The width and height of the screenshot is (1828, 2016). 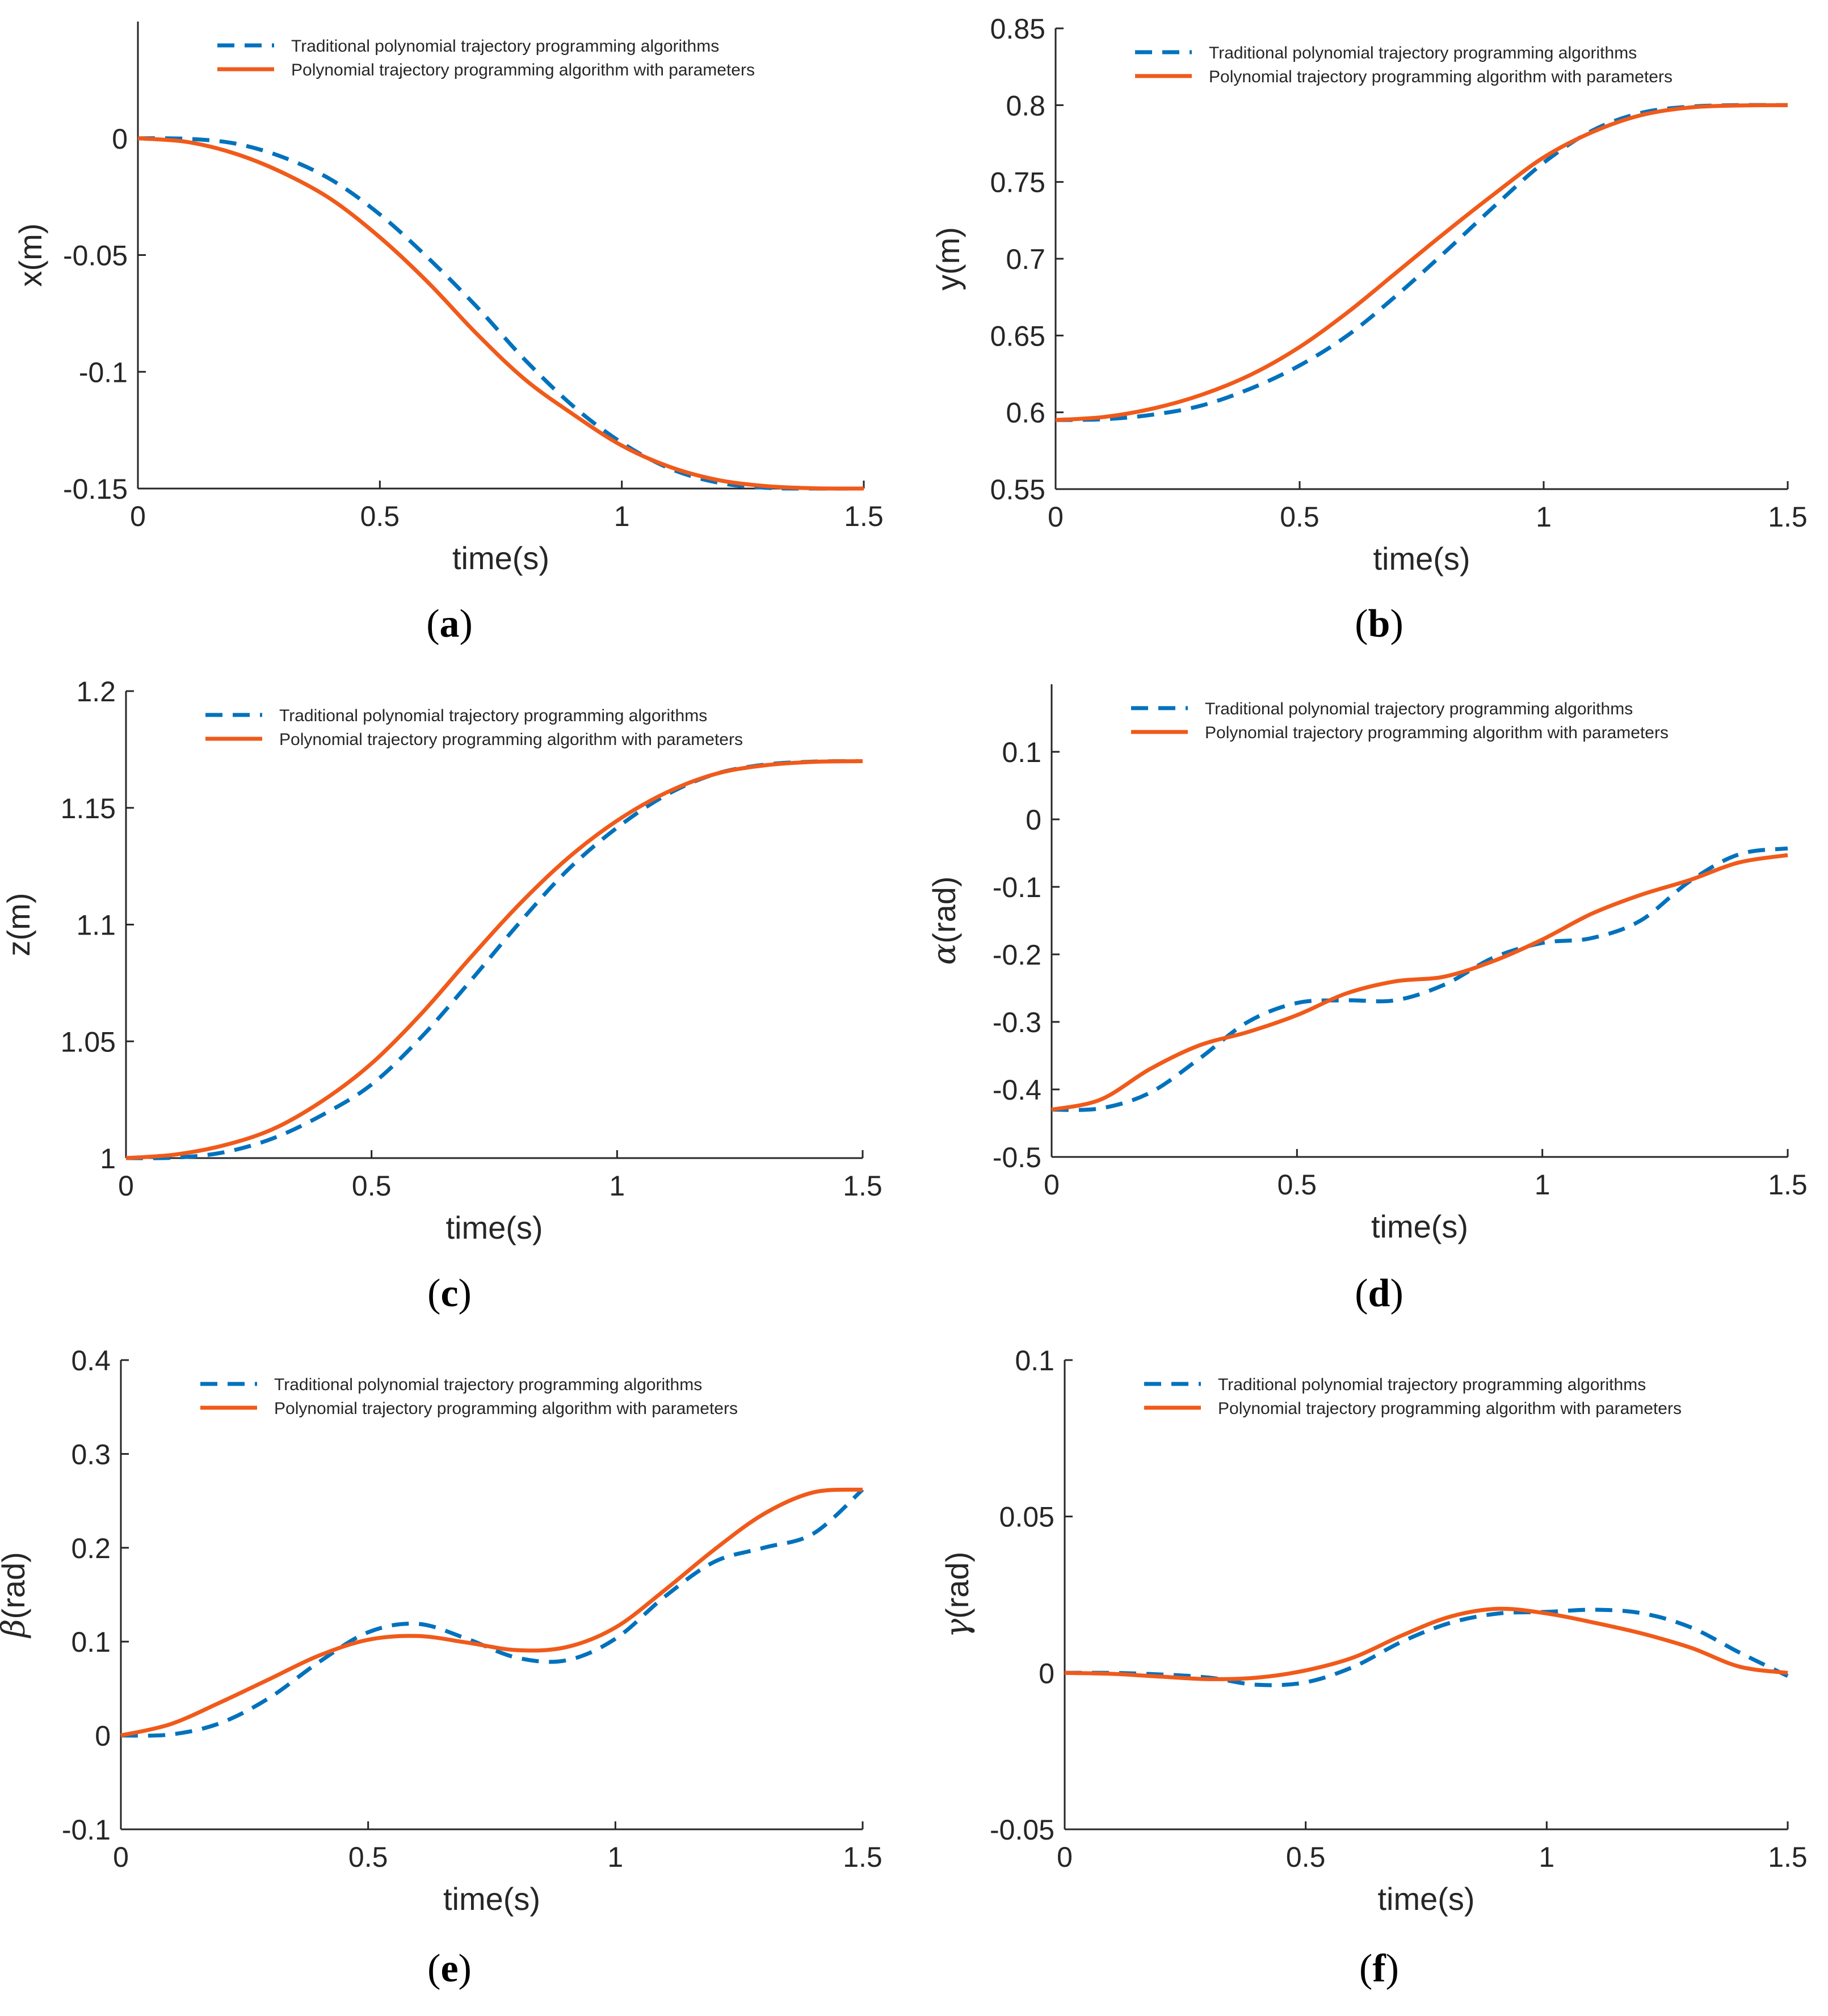 I want to click on y-tick-label: 0.8, so click(x=1026, y=106).